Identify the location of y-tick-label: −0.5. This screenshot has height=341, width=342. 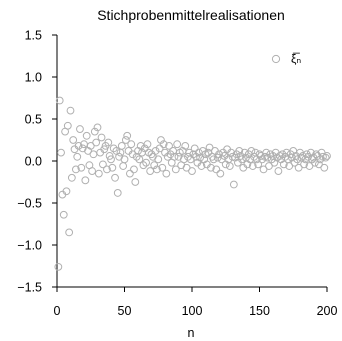
(29, 204).